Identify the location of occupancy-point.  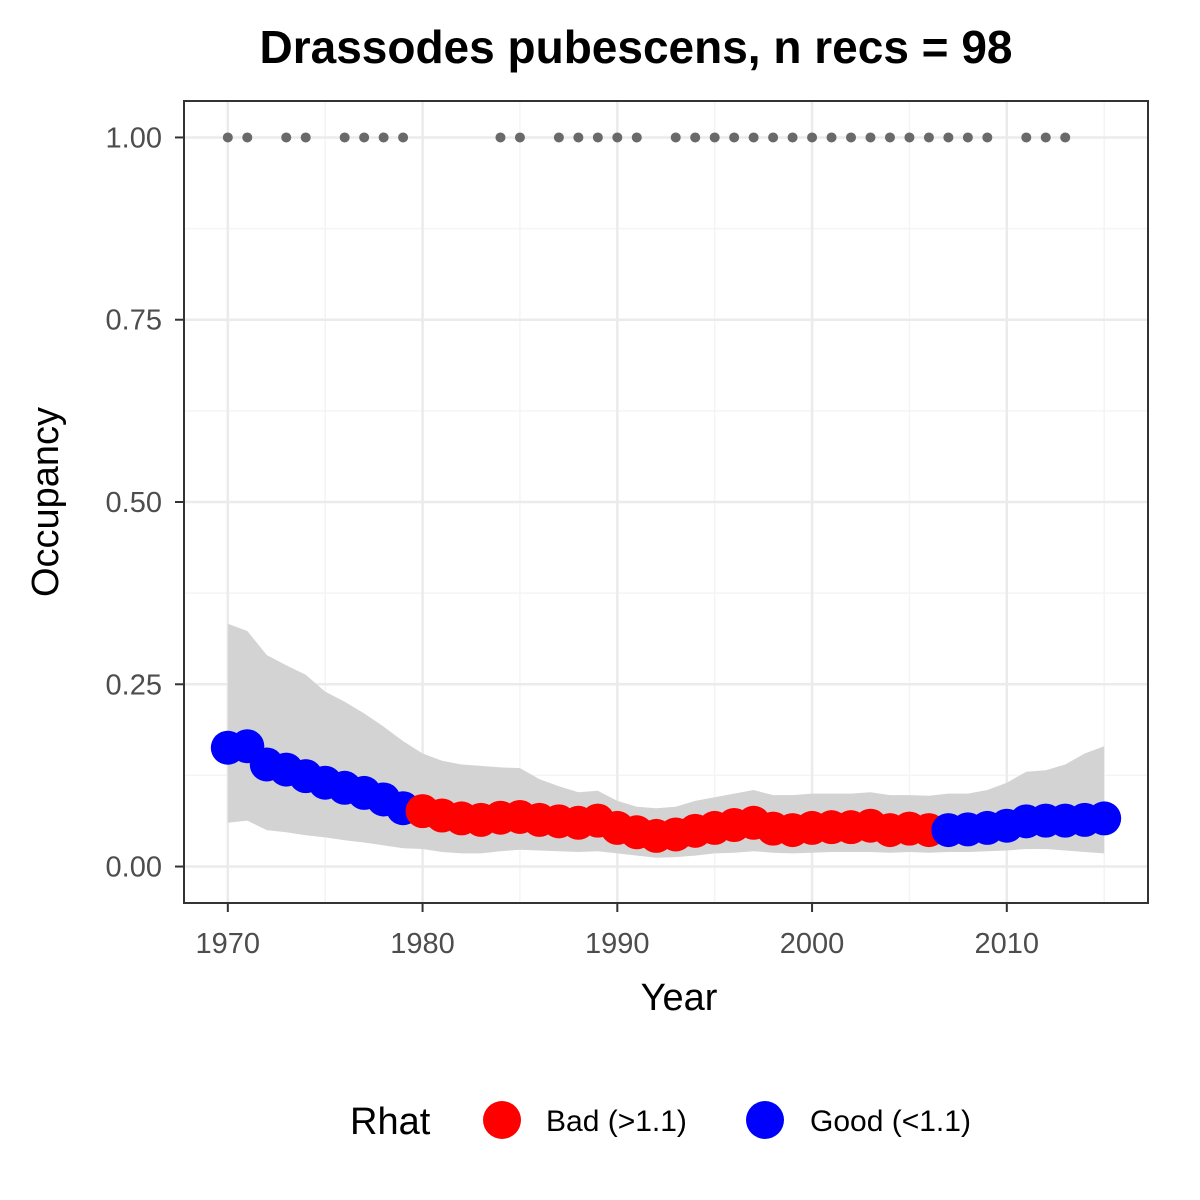
(1104, 818).